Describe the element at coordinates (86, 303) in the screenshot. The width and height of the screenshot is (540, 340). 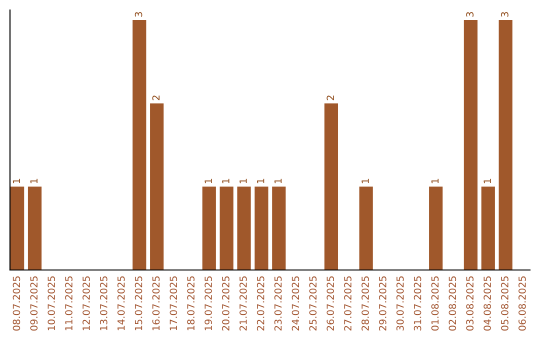
I see `x-tick-label: 12.07.2025` at that location.